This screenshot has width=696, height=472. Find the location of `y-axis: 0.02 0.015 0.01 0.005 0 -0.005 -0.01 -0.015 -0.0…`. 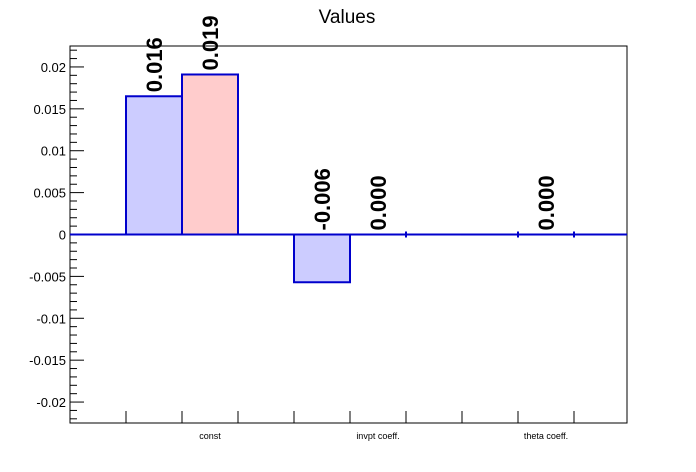

y-axis: 0.02 0.015 0.01 0.005 0 -0.005 -0.01 -0.015 -0.0… is located at coordinates (56, 234).